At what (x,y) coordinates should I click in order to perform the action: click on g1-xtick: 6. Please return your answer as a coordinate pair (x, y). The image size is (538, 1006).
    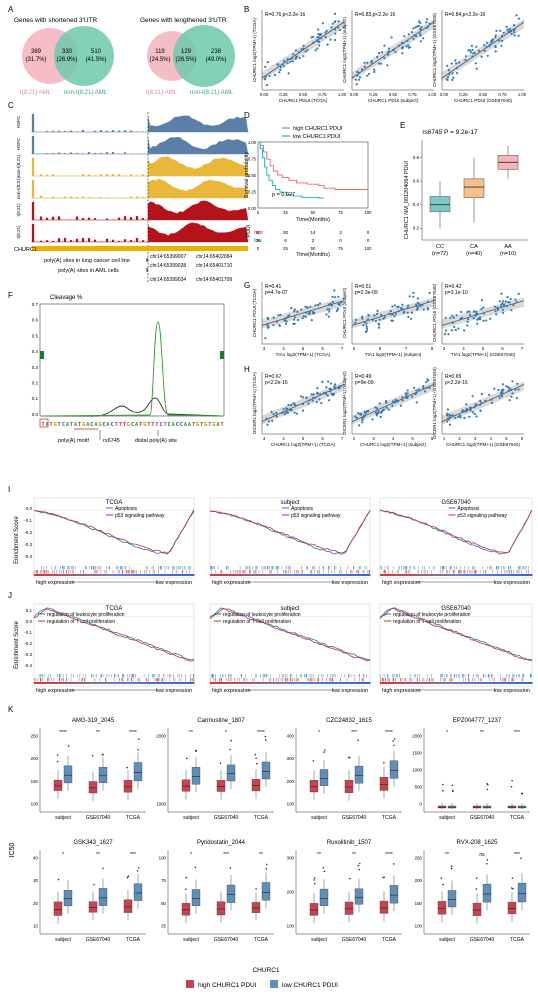
    Looking at the image, I should click on (380, 348).